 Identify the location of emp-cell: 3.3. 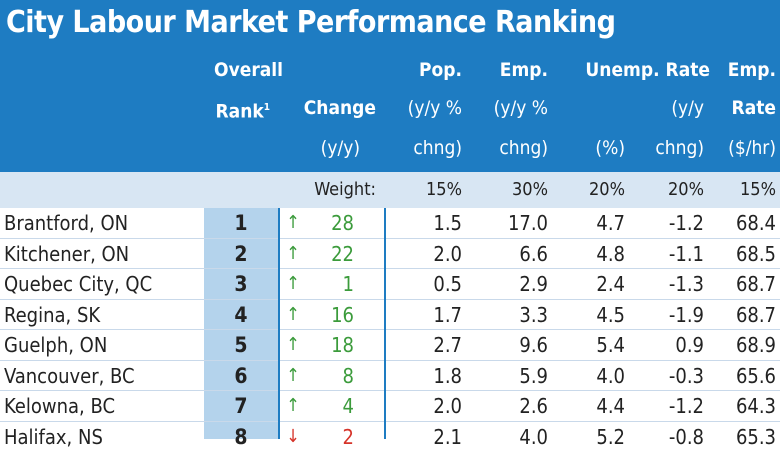
(533, 314).